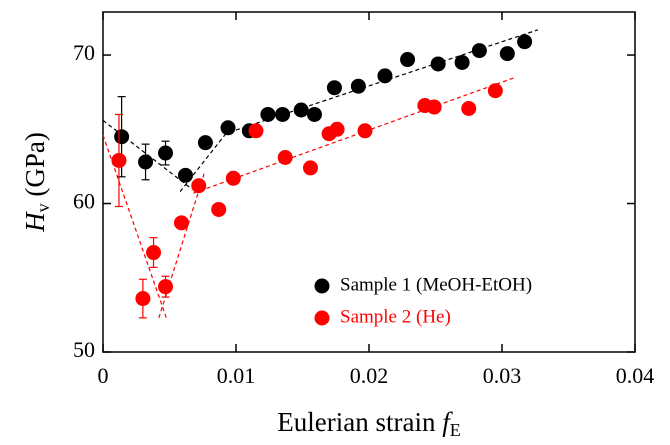 Image resolution: width=670 pixels, height=445 pixels. I want to click on x-tick-label: 0.04, so click(635, 375).